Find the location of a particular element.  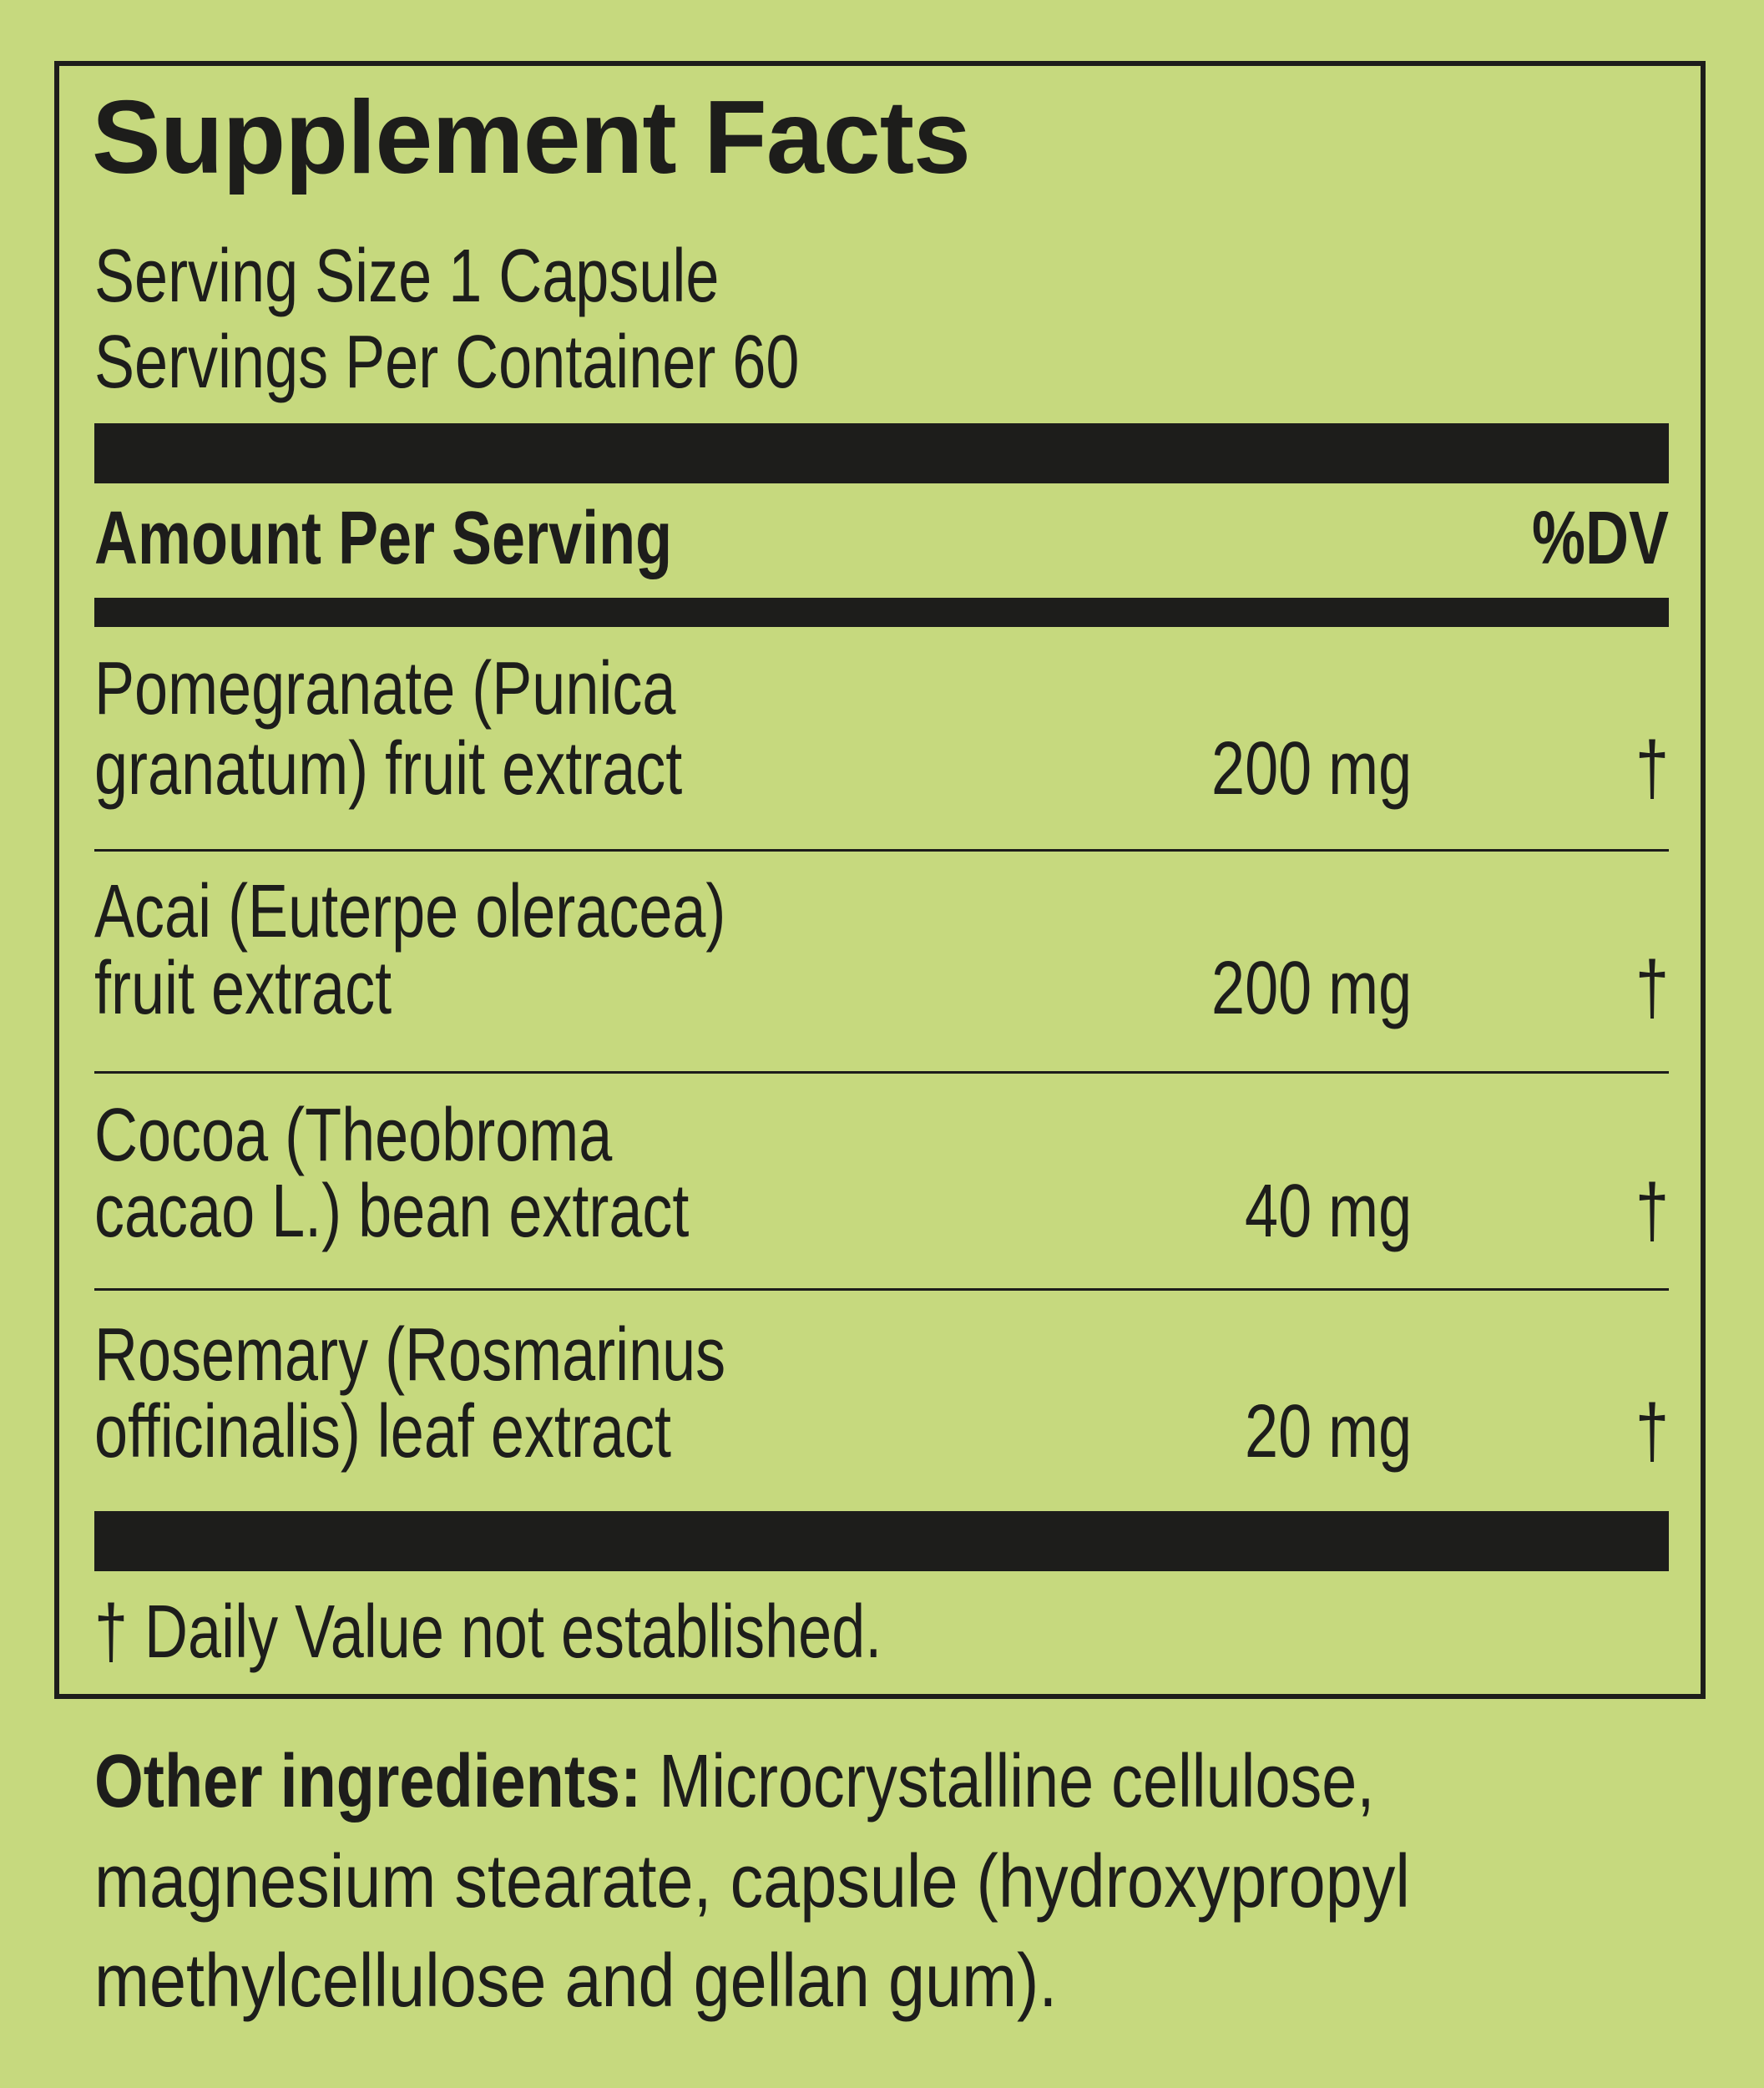

ingredient-name-line2: cacao L.) bean extract is located at coordinates (392, 1211).